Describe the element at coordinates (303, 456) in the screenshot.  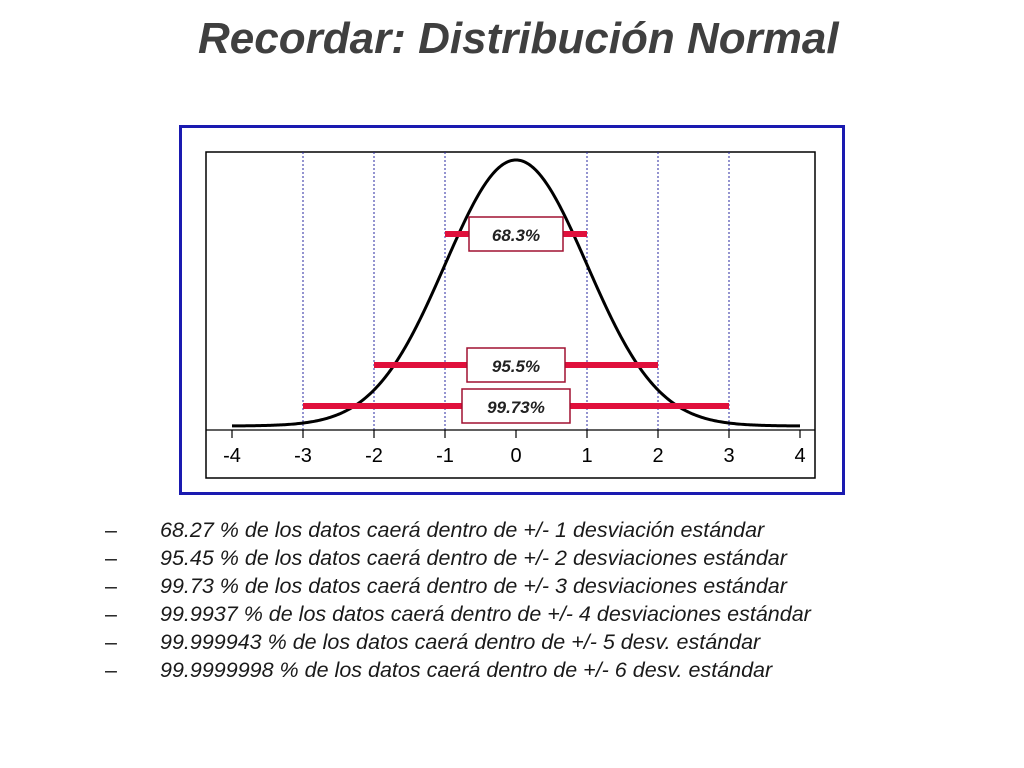
I see `x-tick-label: -3` at that location.